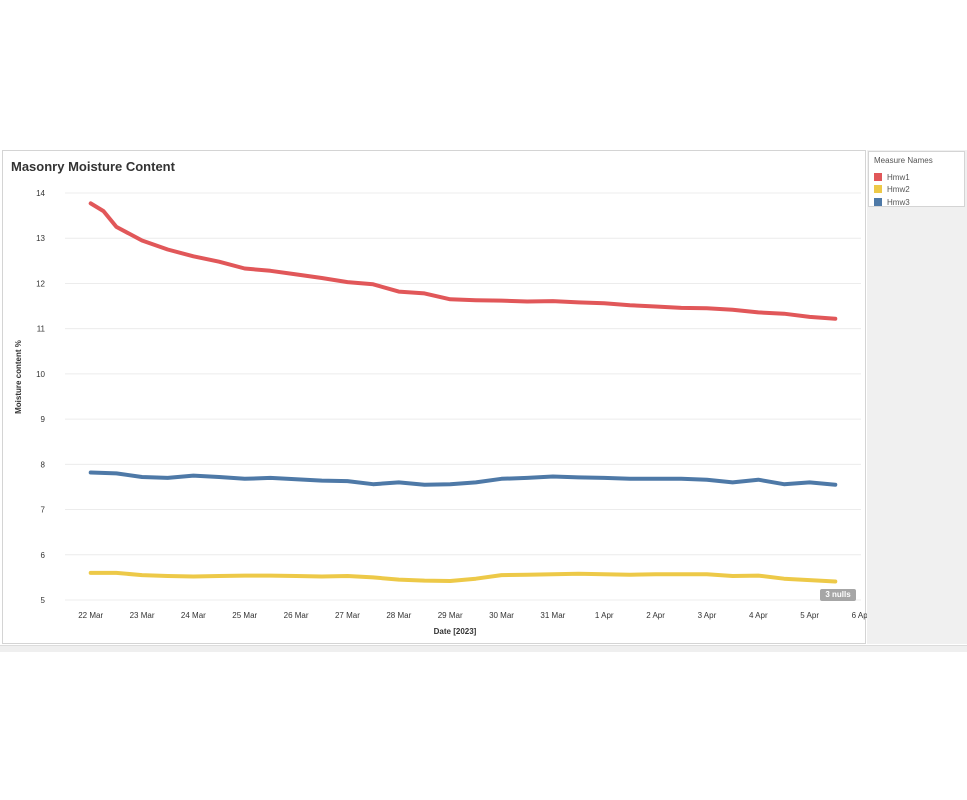 The width and height of the screenshot is (967, 800). I want to click on legend-item-hmw2: Hmw2, so click(892, 189).